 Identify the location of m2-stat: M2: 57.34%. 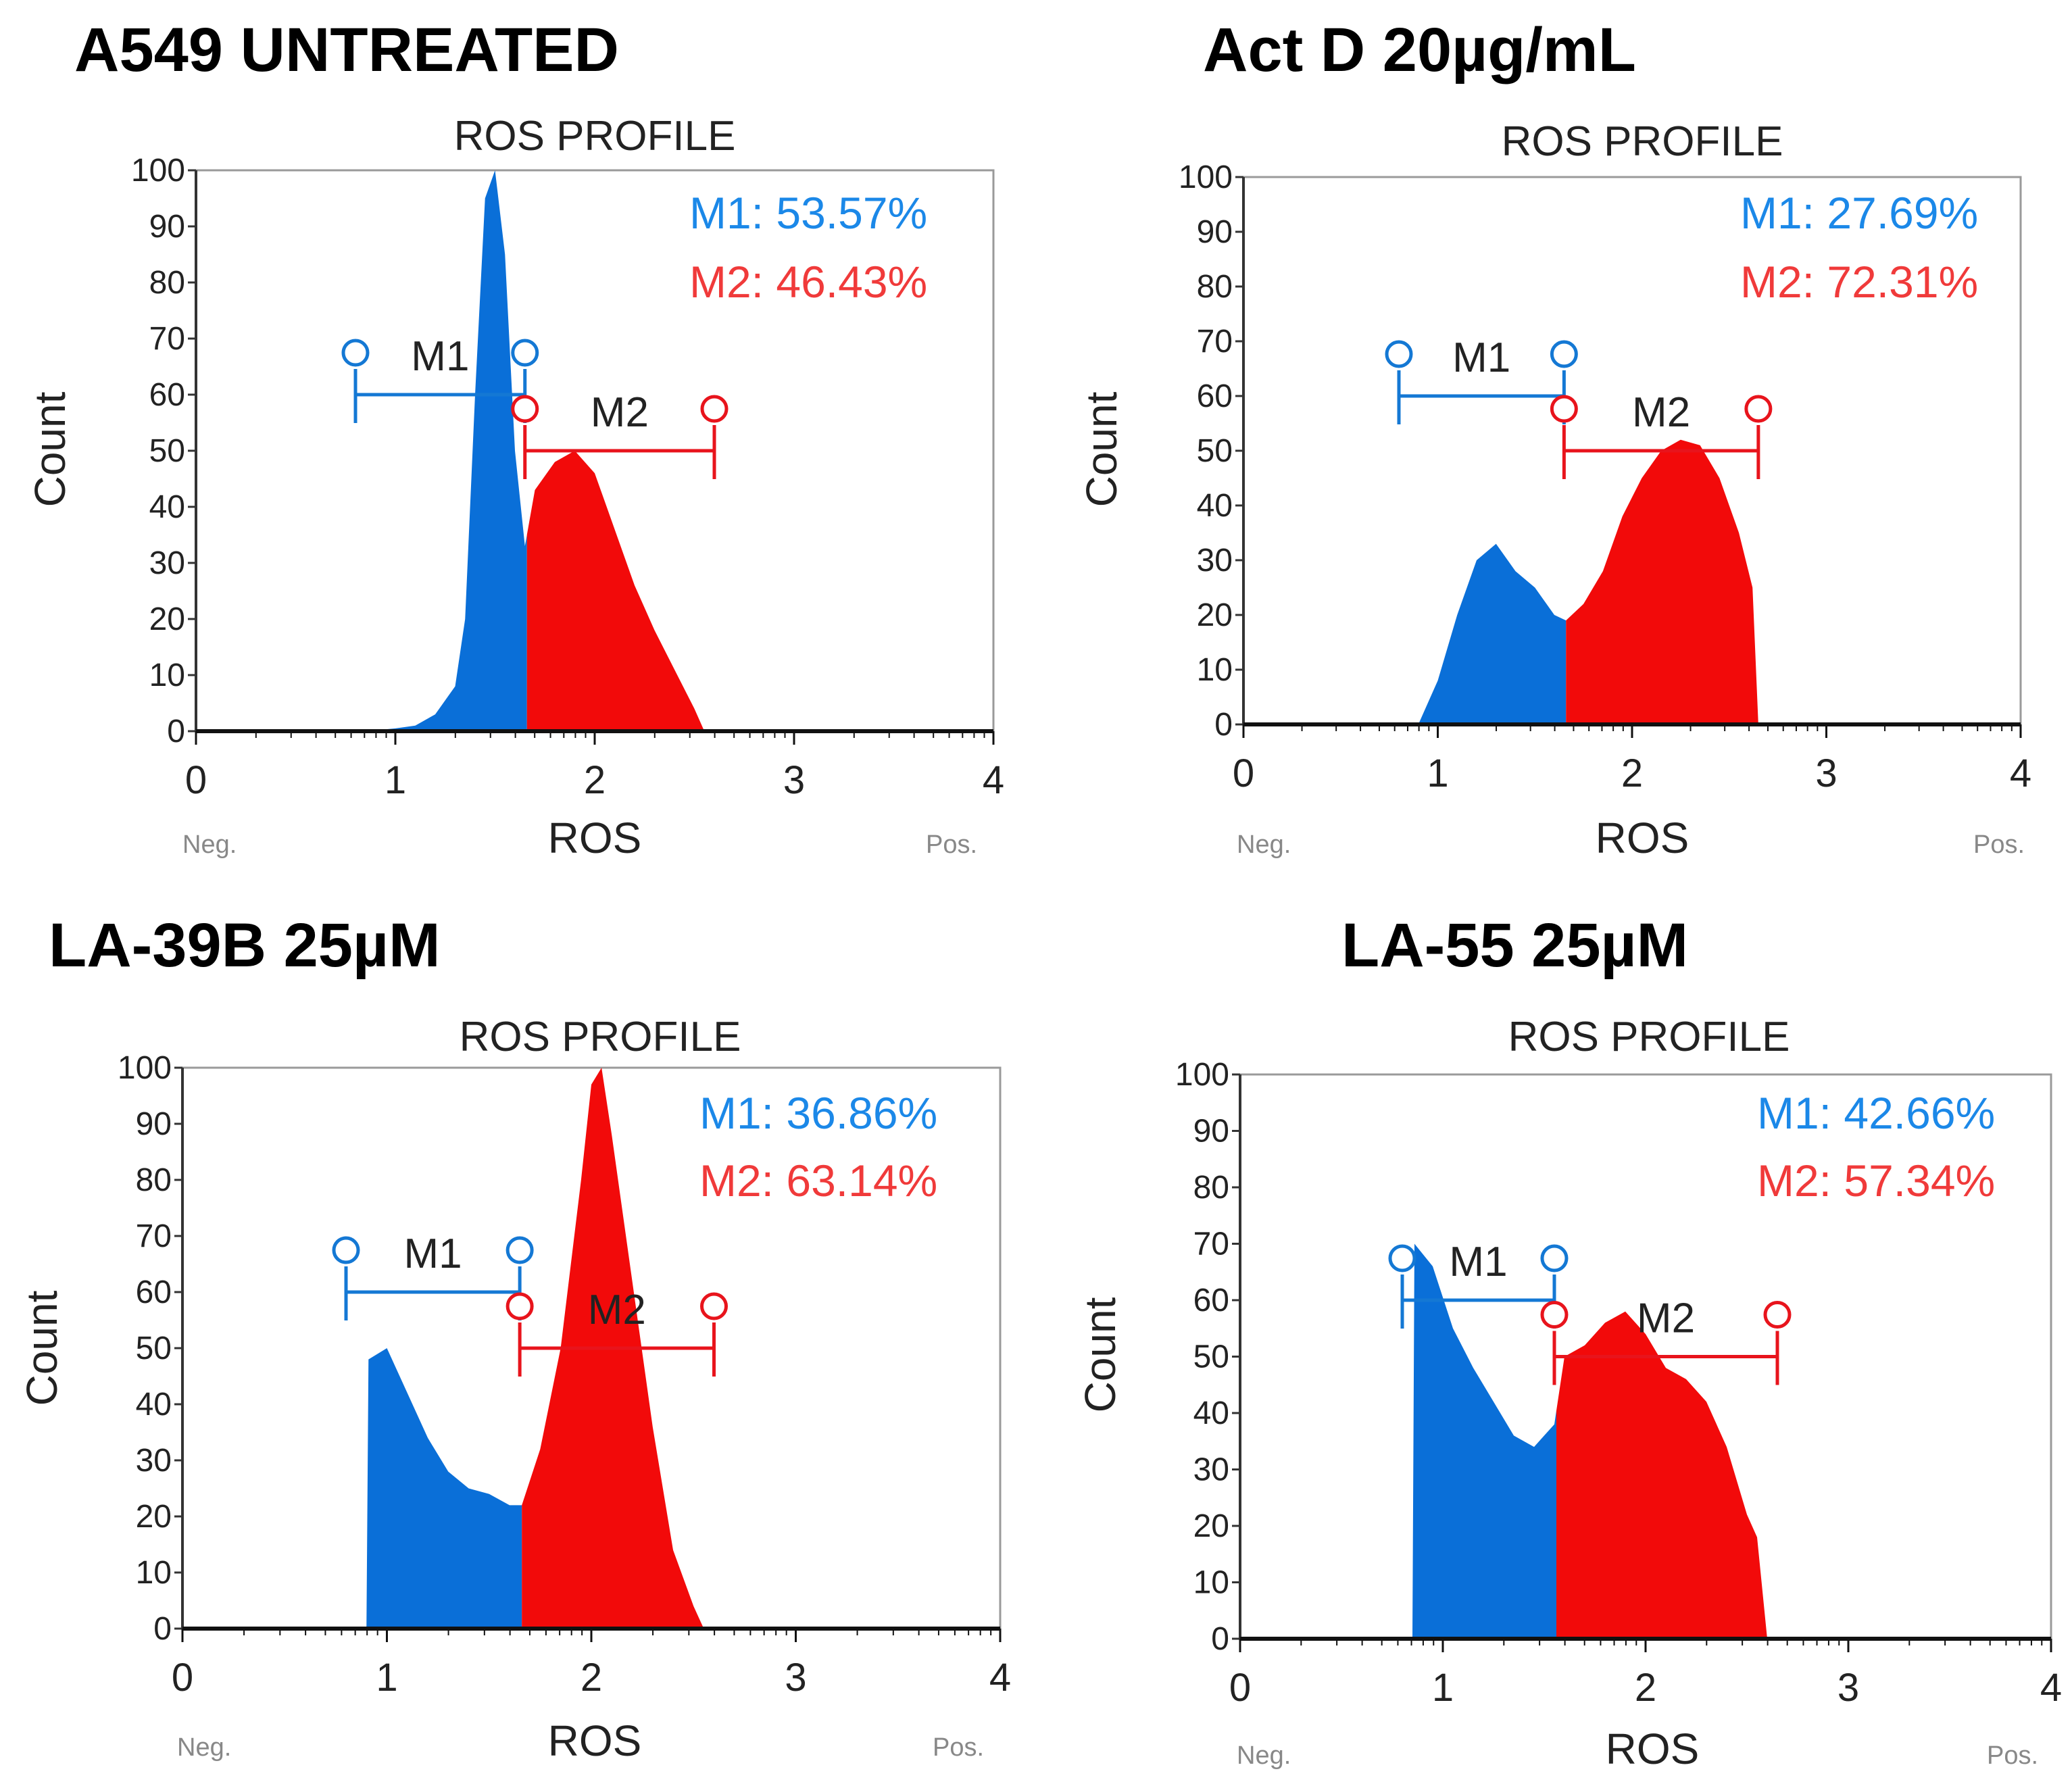
(1876, 1181).